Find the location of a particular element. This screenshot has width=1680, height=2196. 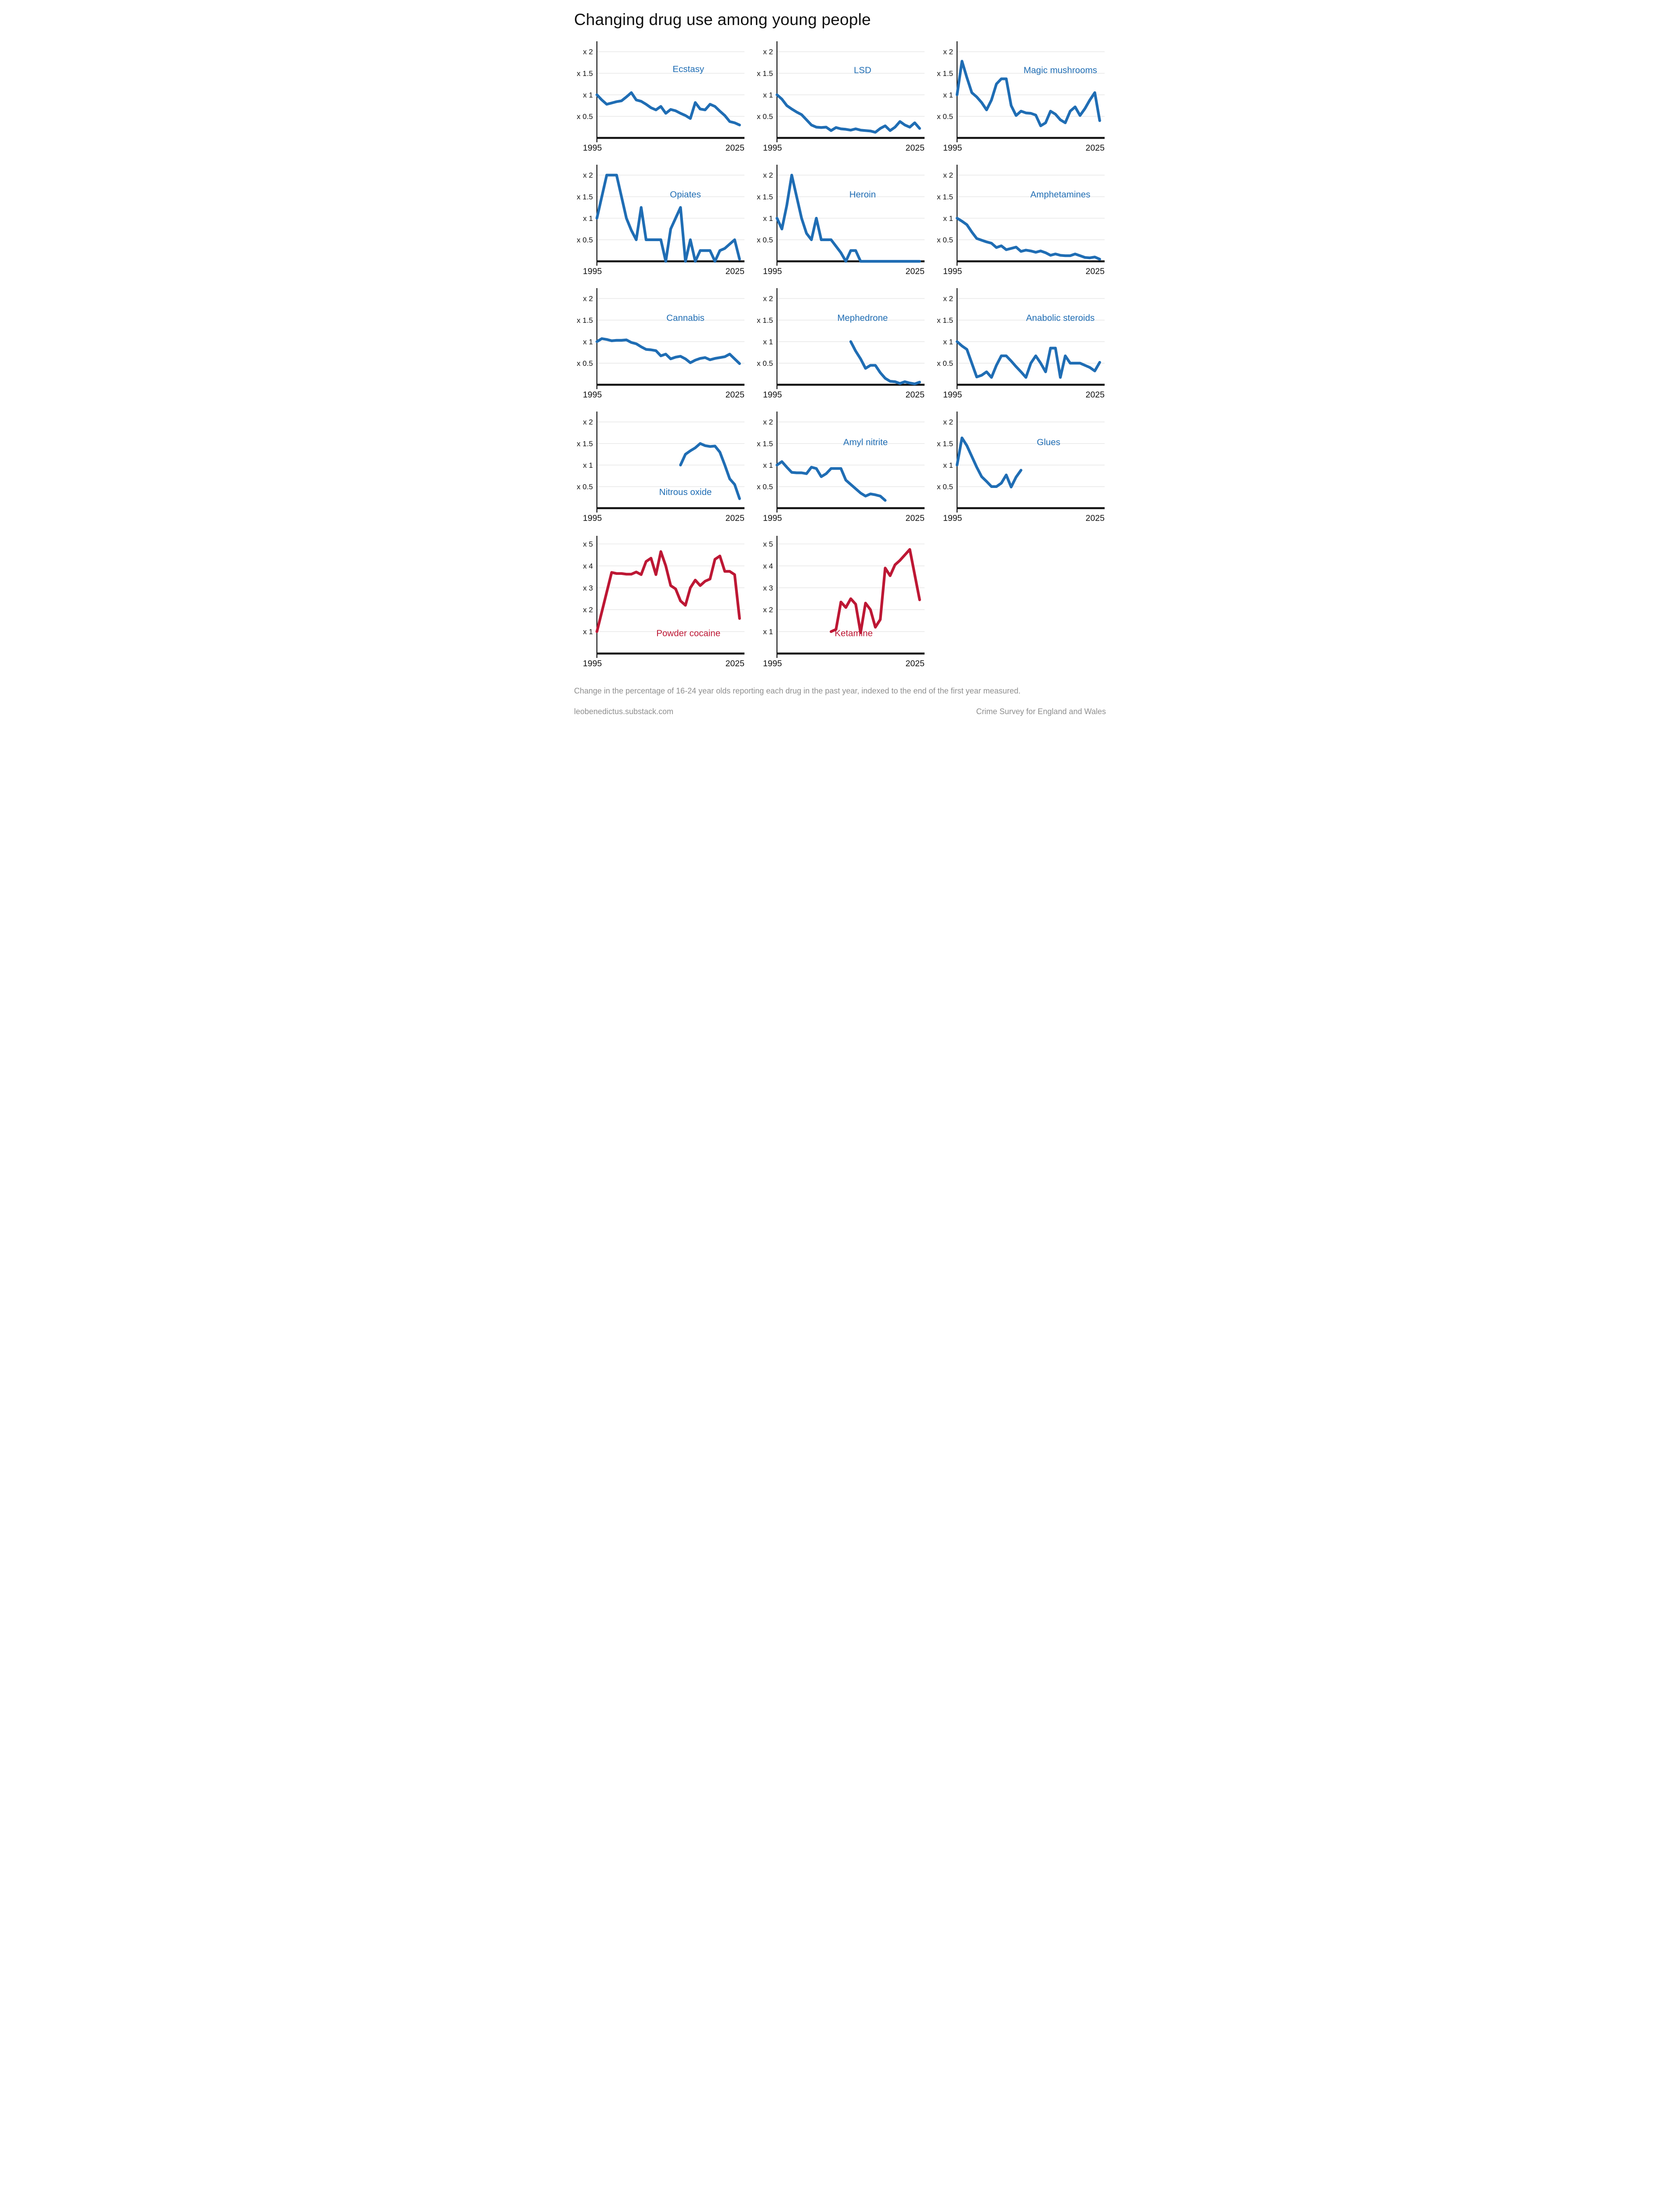

series-label: Magic mushrooms is located at coordinates (1060, 70).